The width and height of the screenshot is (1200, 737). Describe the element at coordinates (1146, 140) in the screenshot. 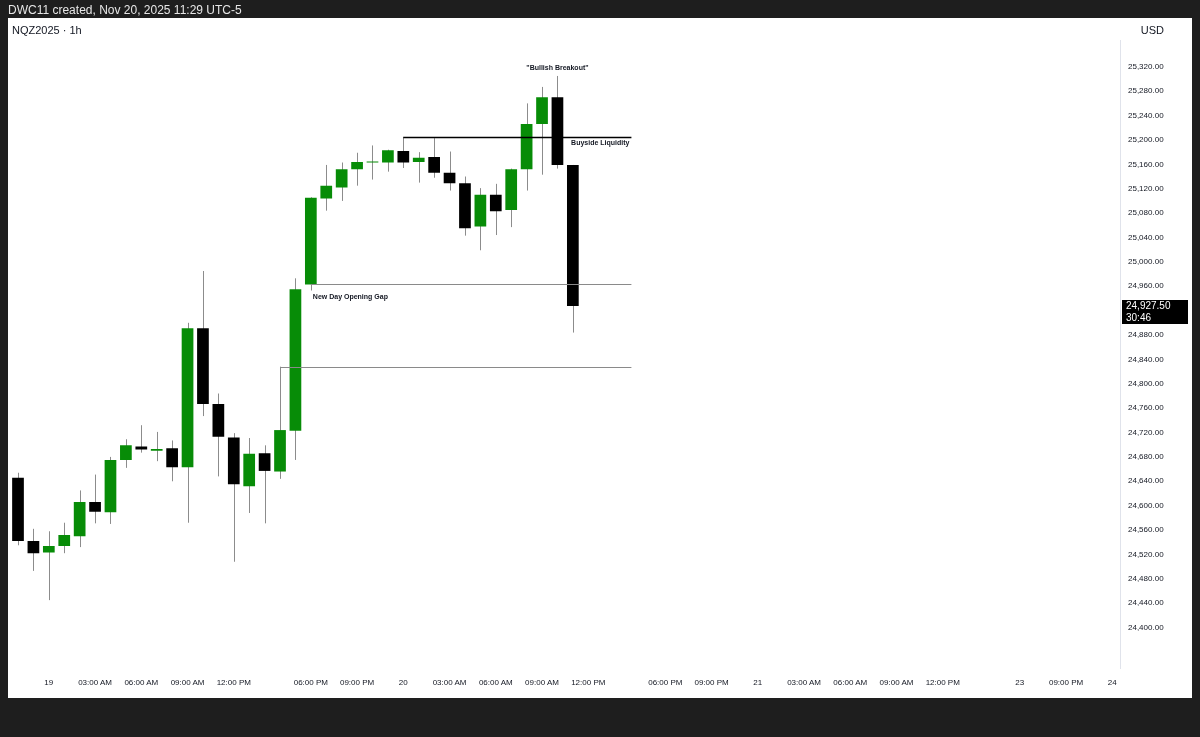

I see `y-tick-label: 25,200.00` at that location.